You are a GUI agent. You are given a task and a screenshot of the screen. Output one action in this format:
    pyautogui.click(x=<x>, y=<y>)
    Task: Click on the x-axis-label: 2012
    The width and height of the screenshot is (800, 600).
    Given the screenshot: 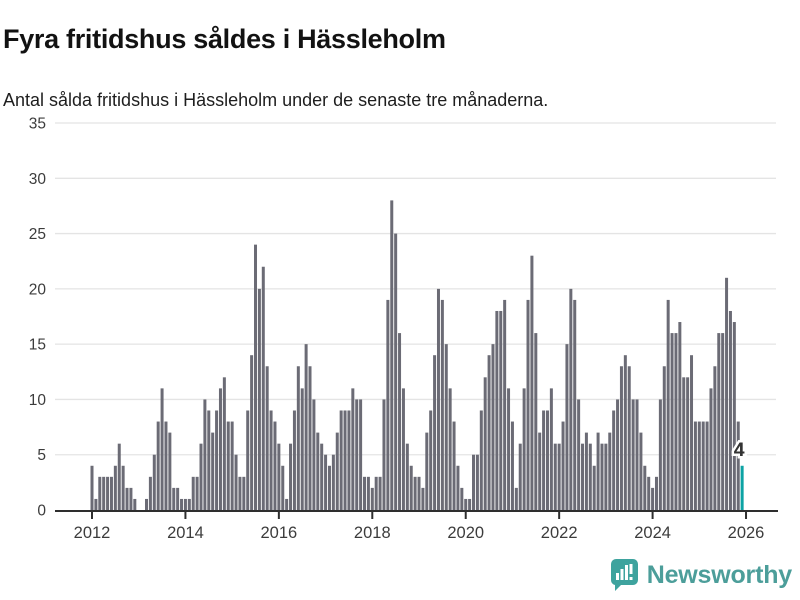 What is the action you would take?
    pyautogui.click(x=92, y=533)
    